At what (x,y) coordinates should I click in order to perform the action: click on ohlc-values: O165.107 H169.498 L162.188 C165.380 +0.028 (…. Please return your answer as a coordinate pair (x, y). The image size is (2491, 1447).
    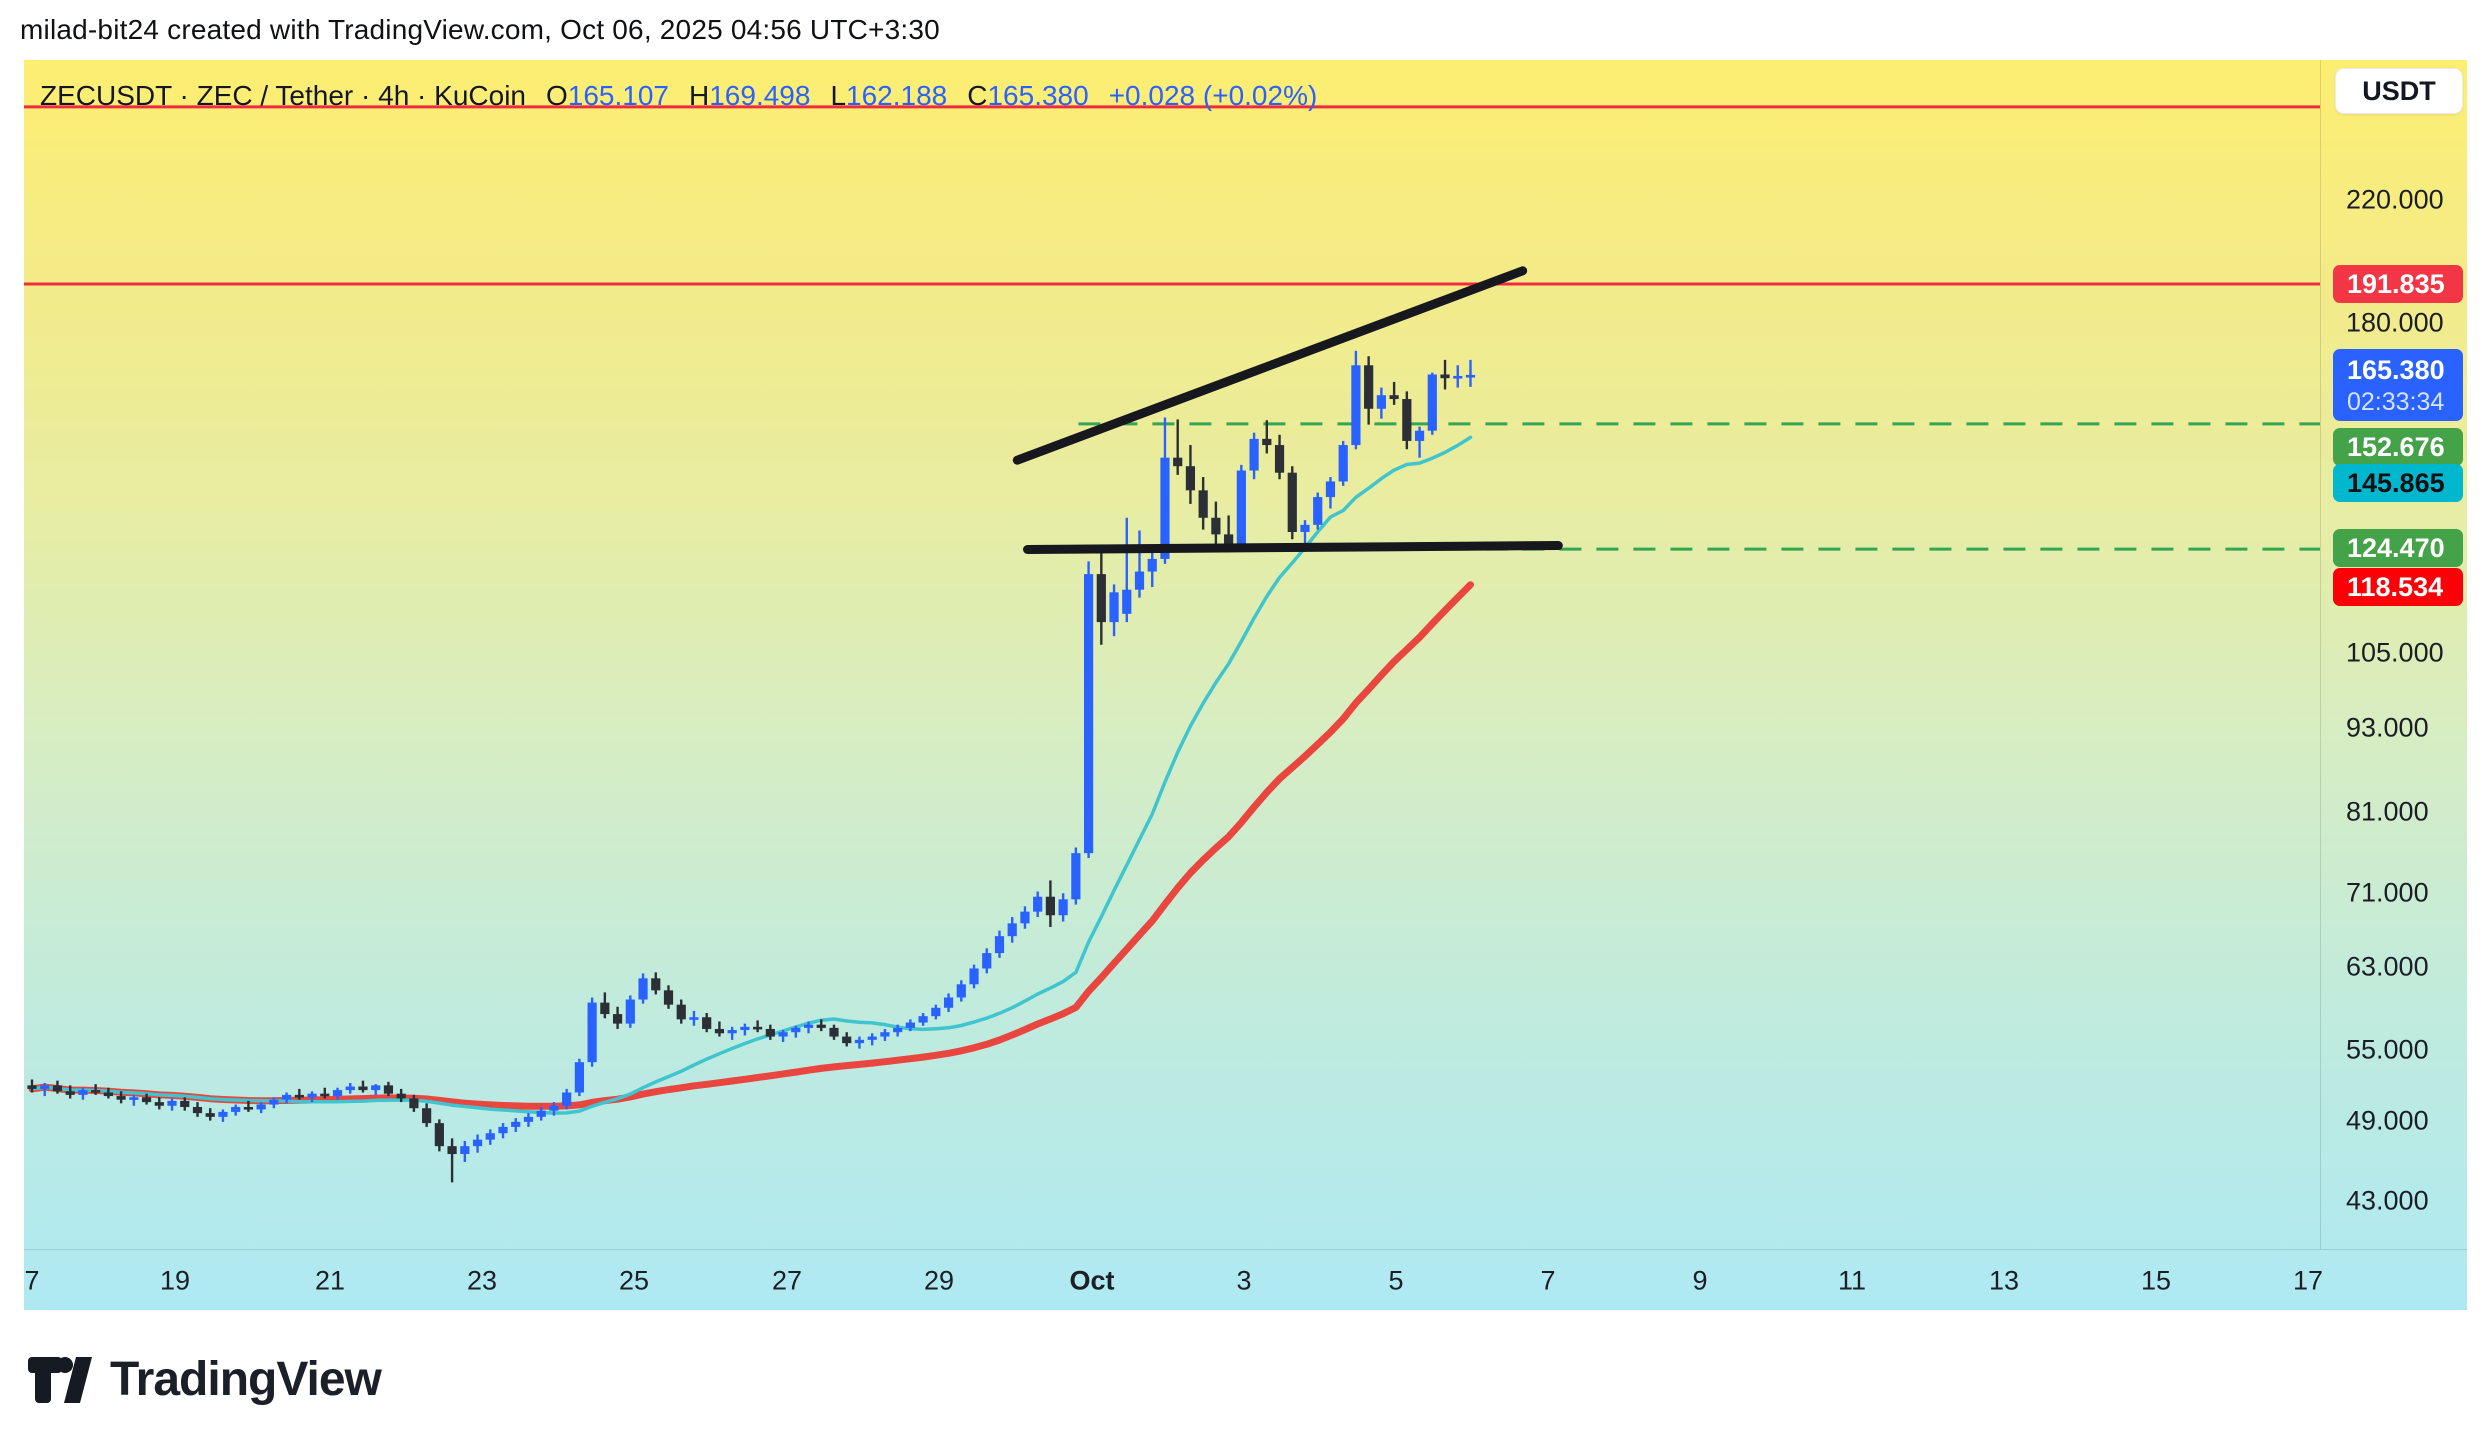
    Looking at the image, I should click on (941, 95).